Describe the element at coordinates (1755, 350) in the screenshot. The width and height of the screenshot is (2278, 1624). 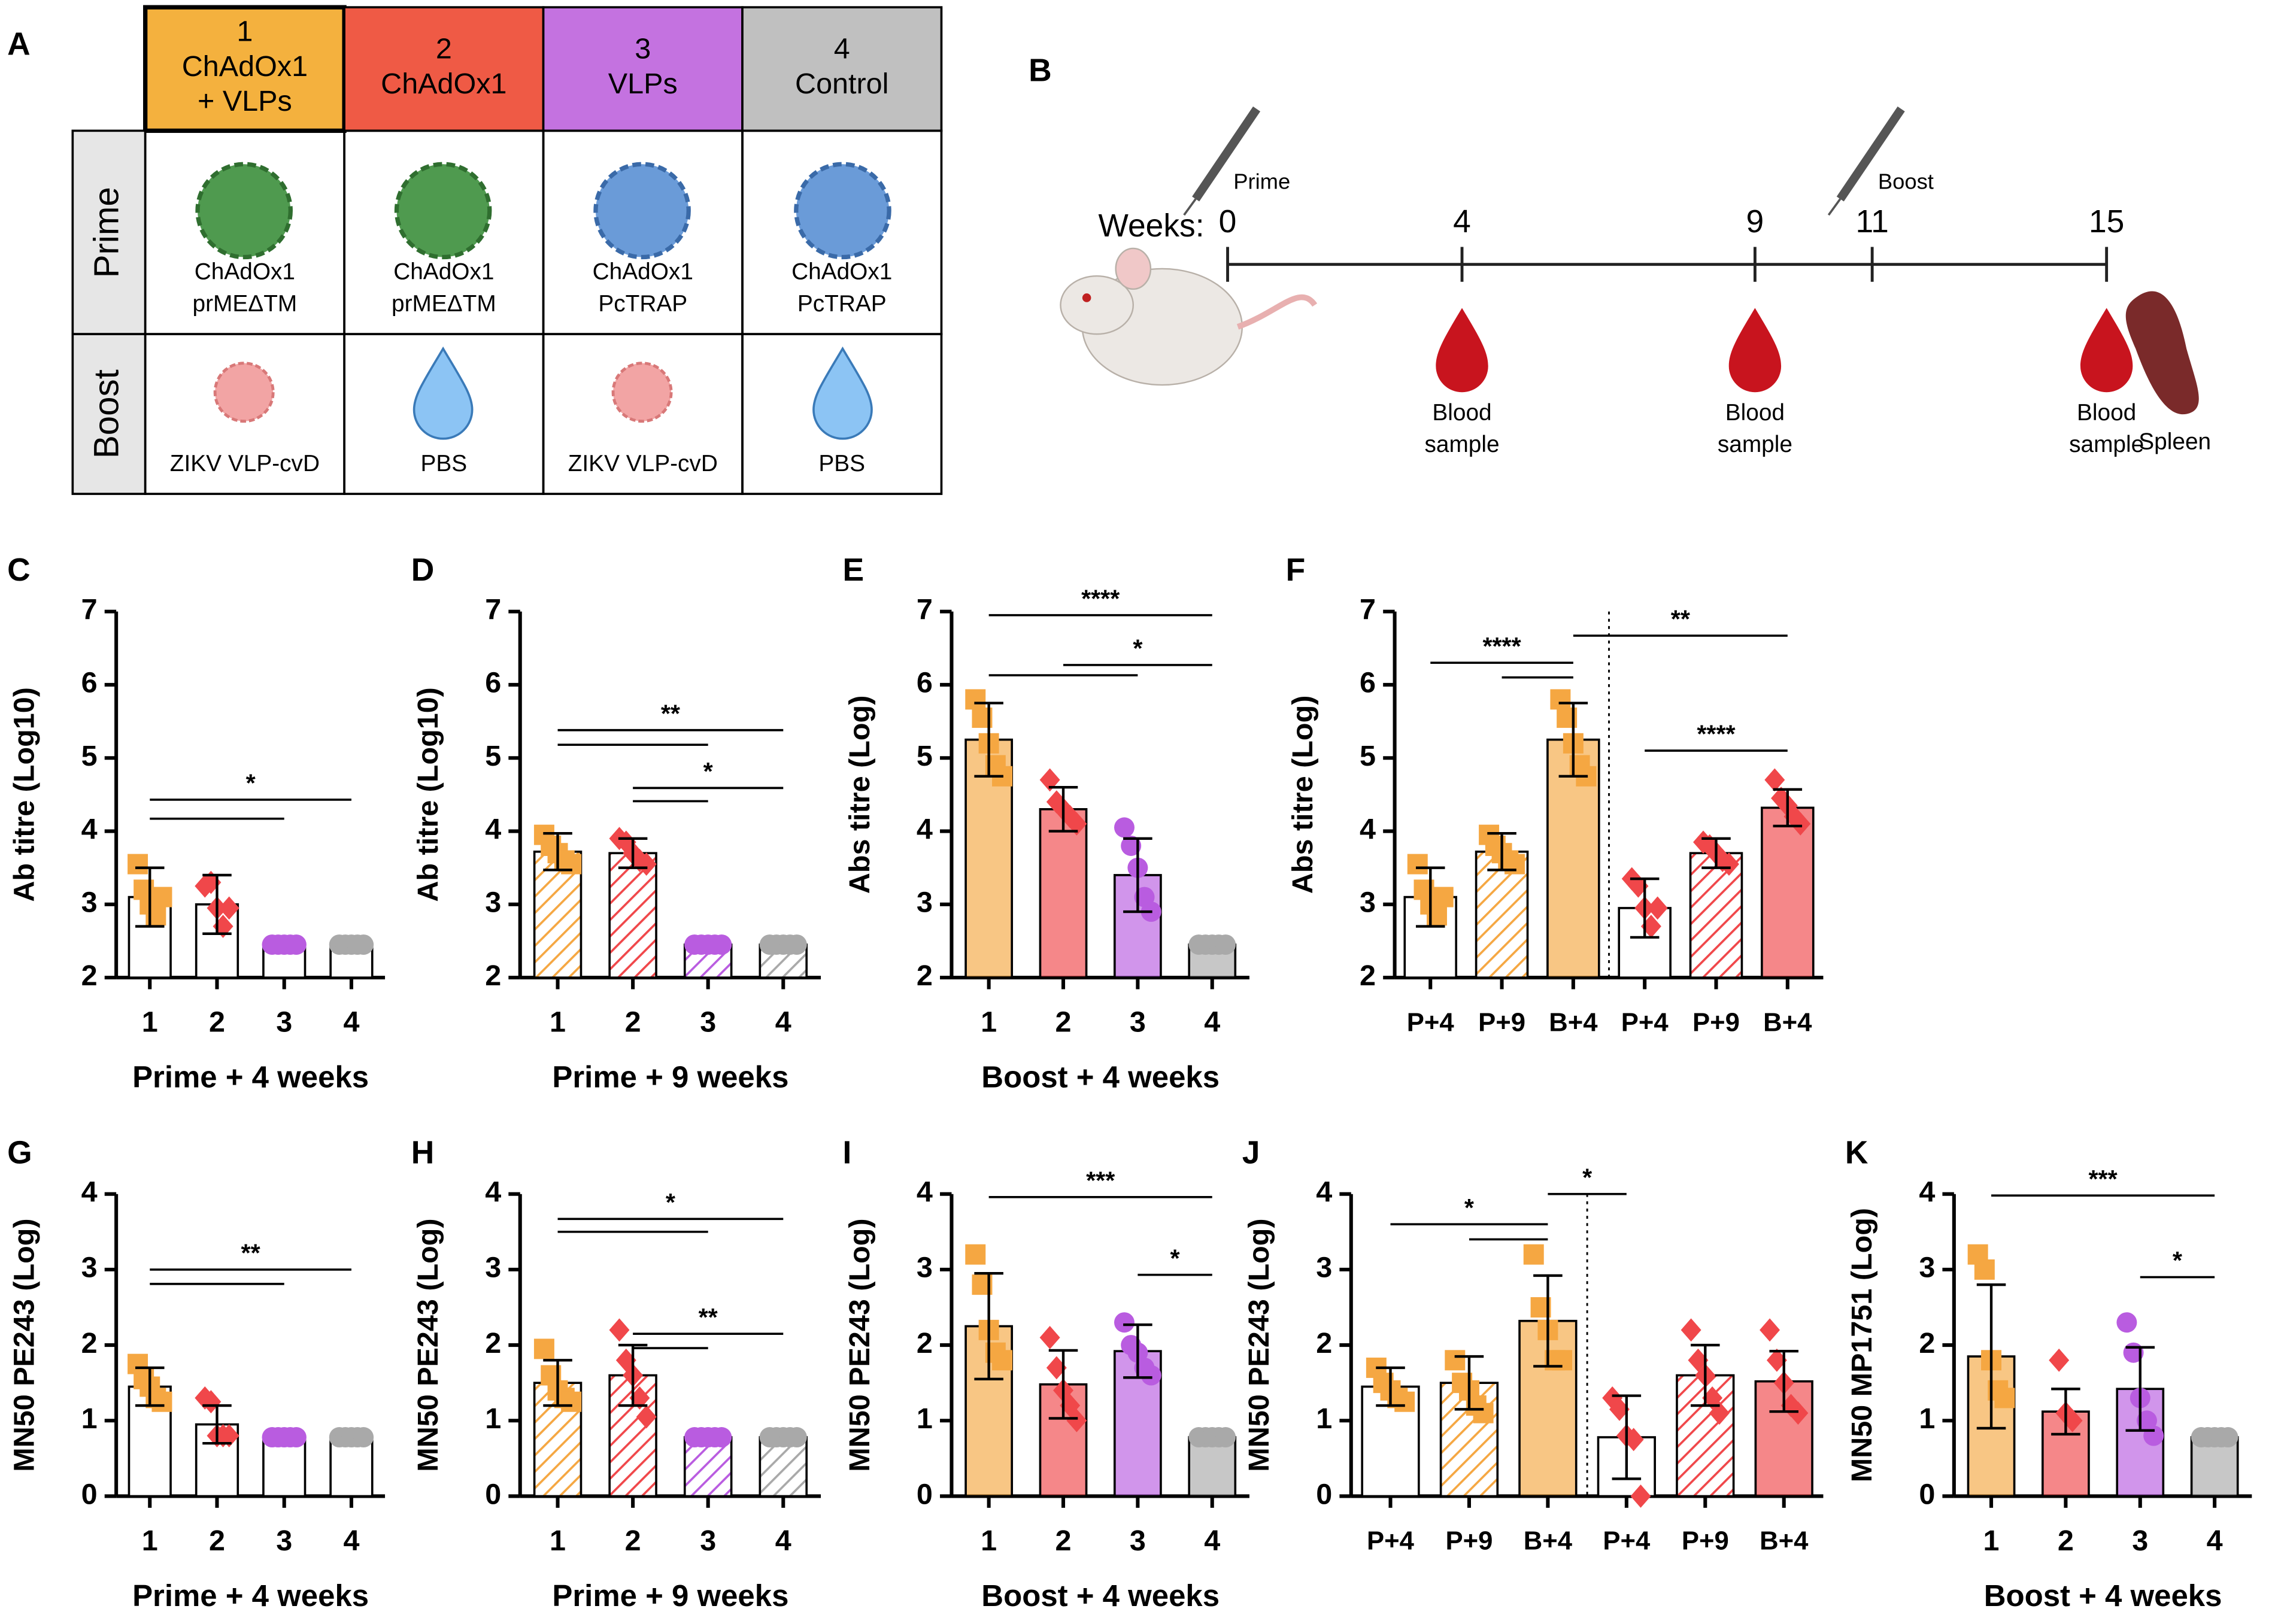
I see `blood-drop` at that location.